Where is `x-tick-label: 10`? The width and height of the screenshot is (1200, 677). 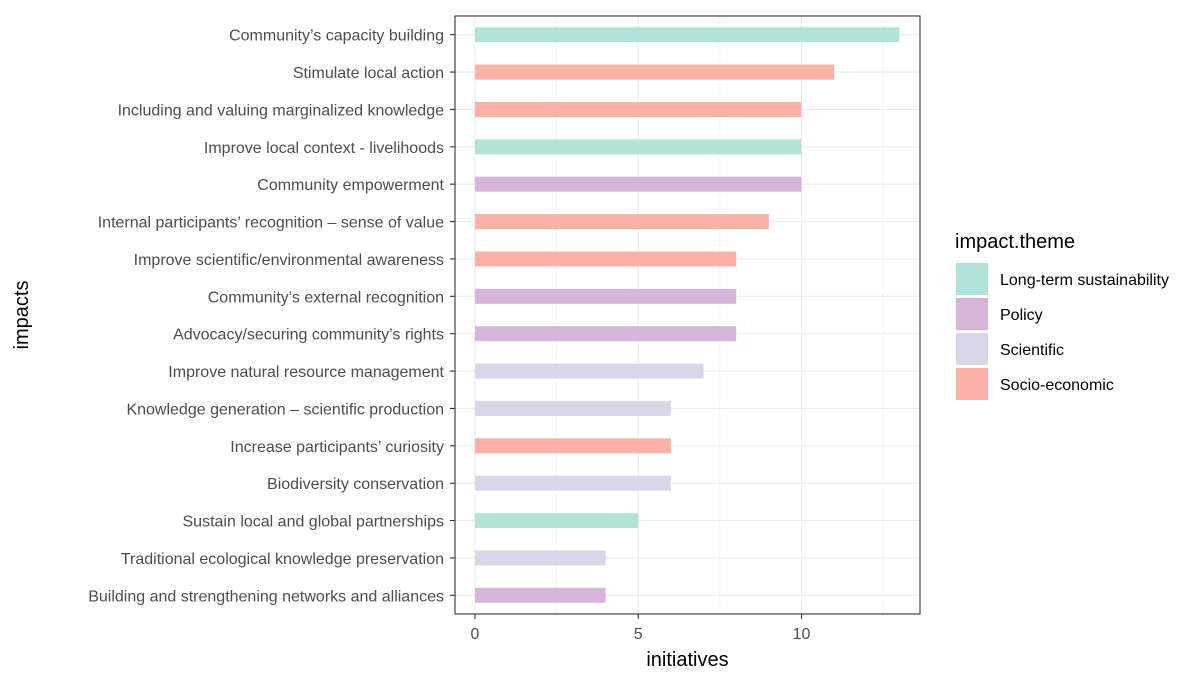
x-tick-label: 10 is located at coordinates (802, 634).